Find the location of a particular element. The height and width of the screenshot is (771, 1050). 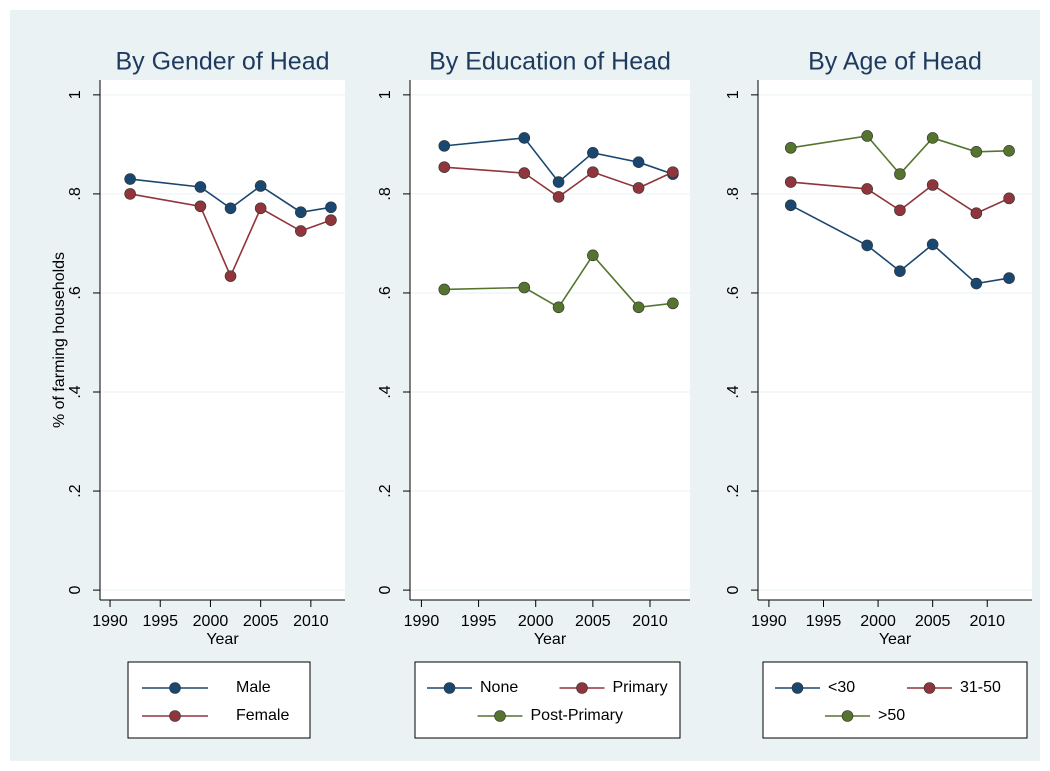

legend-label: Male is located at coordinates (253, 687).